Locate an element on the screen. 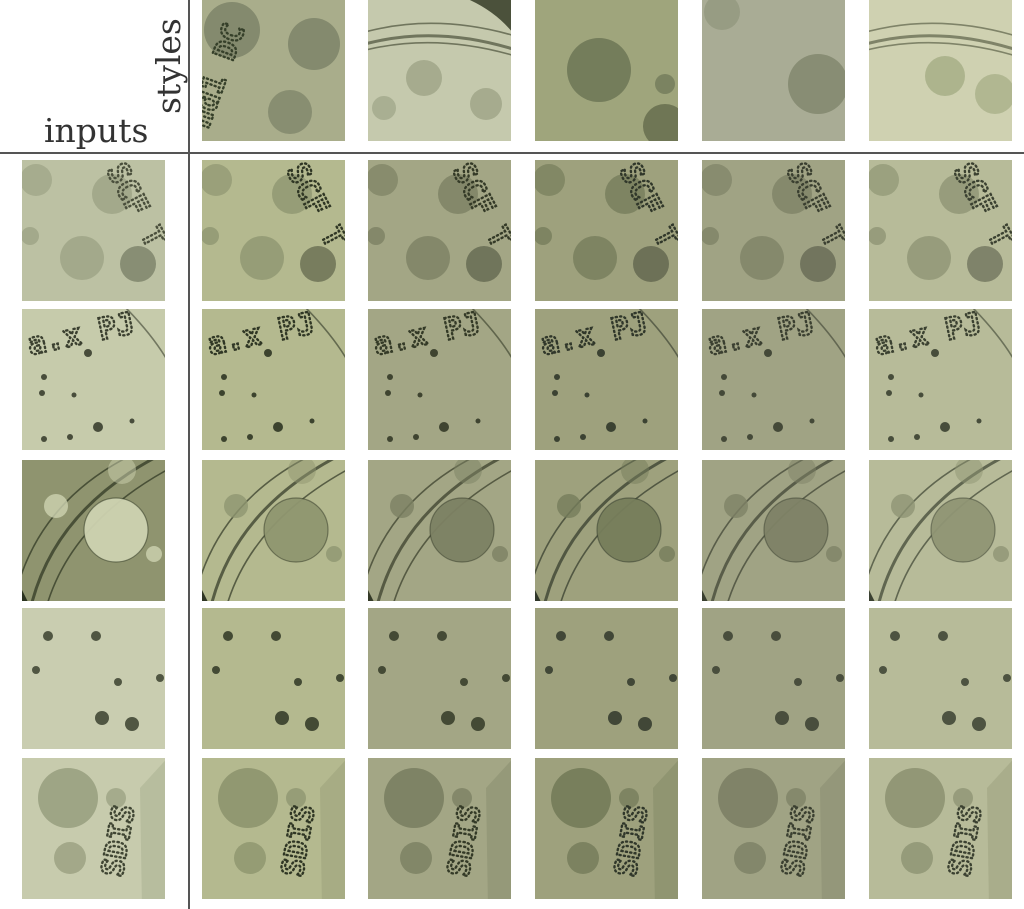 The width and height of the screenshot is (1024, 909). result-image-r4-c5 is located at coordinates (940, 678).